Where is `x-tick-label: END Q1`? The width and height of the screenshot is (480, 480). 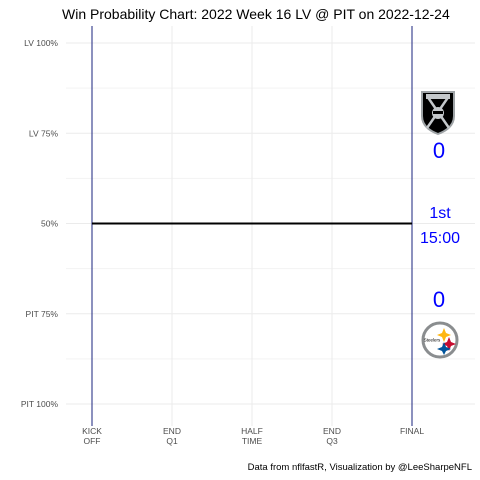
x-tick-label: END Q1 is located at coordinates (172, 436).